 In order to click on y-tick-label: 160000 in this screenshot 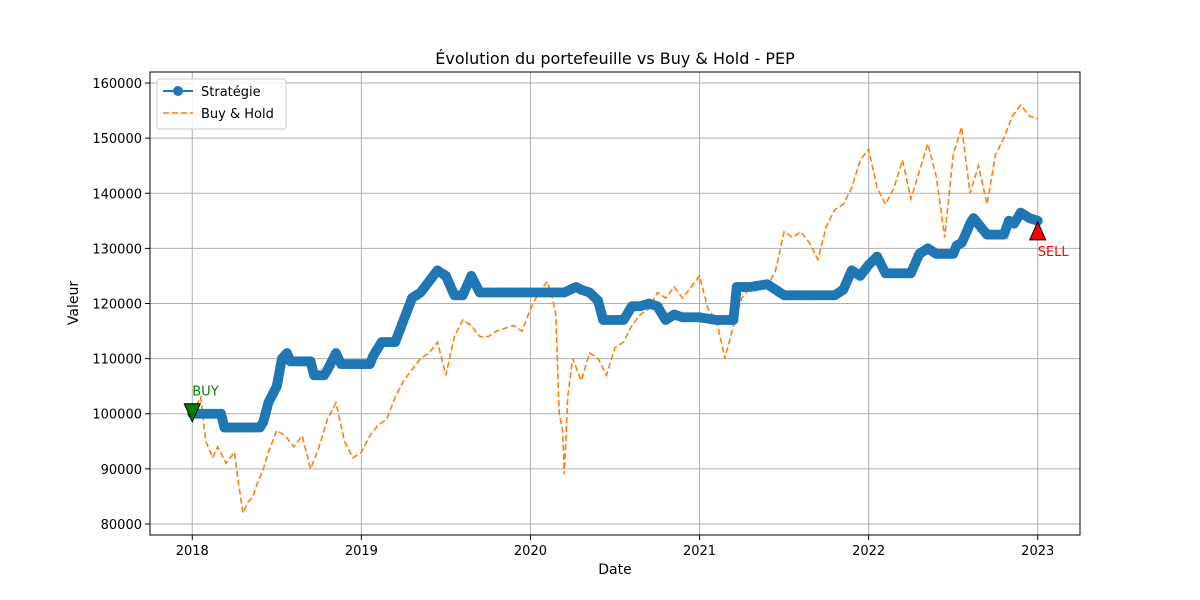, I will do `click(117, 84)`.